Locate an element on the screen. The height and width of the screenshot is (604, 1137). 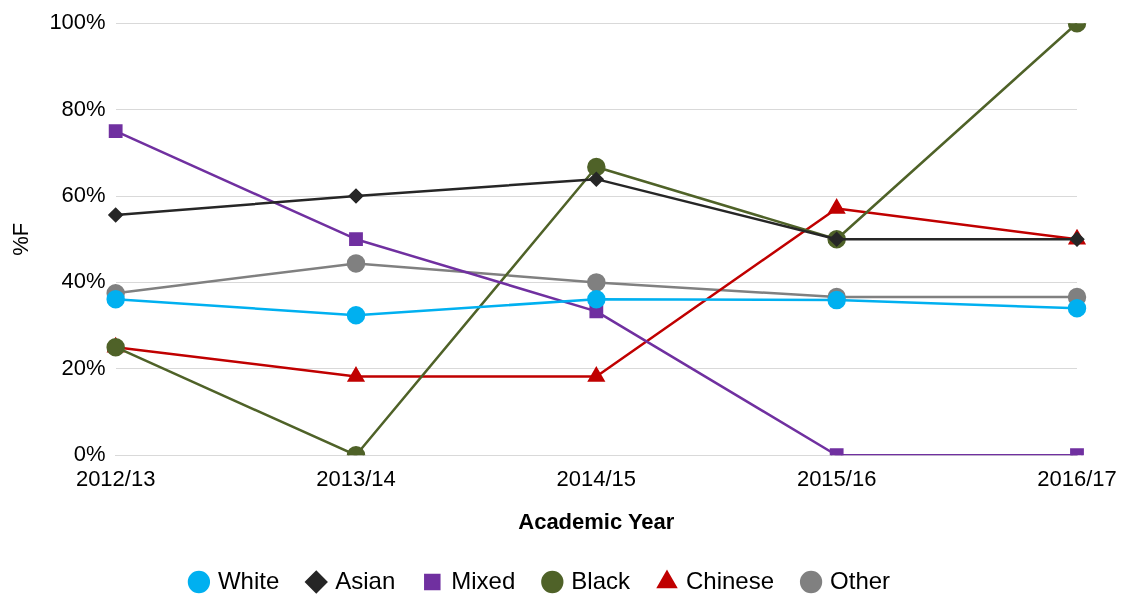
y-tick-label: 20% is located at coordinates (83, 367).